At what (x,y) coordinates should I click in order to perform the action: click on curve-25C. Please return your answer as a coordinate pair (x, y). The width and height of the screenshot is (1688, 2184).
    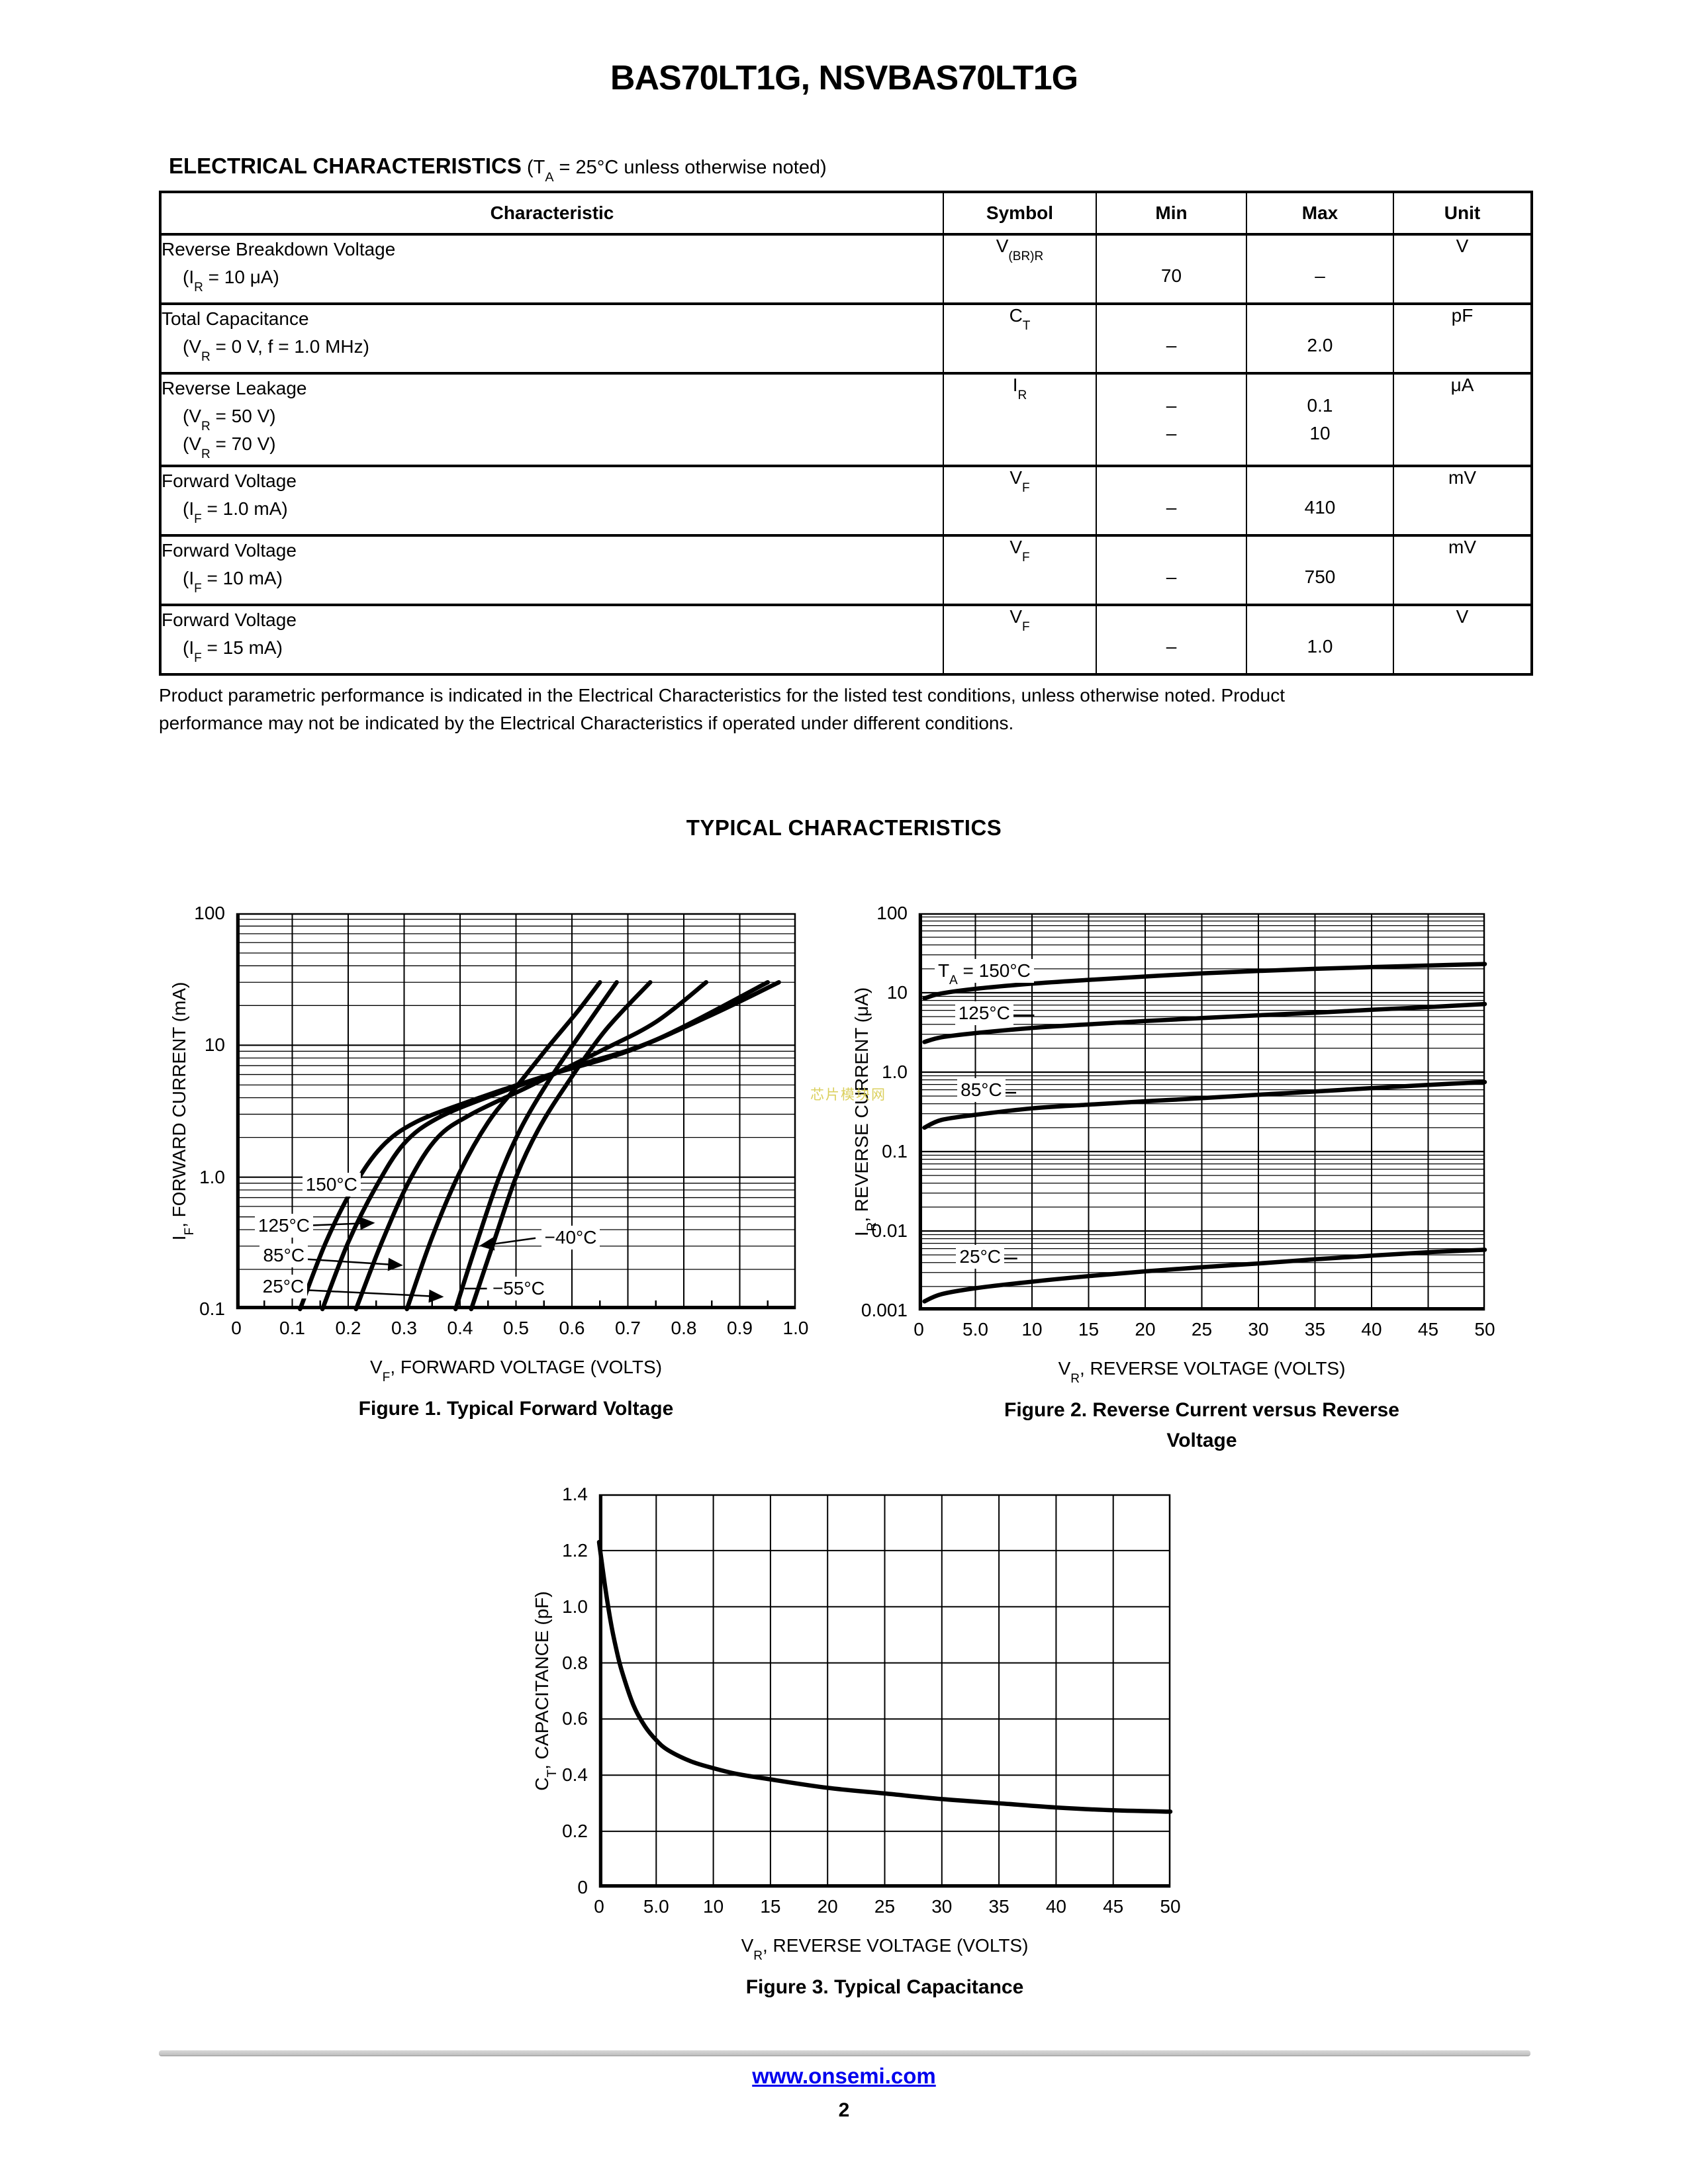
    Looking at the image, I should click on (503, 1145).